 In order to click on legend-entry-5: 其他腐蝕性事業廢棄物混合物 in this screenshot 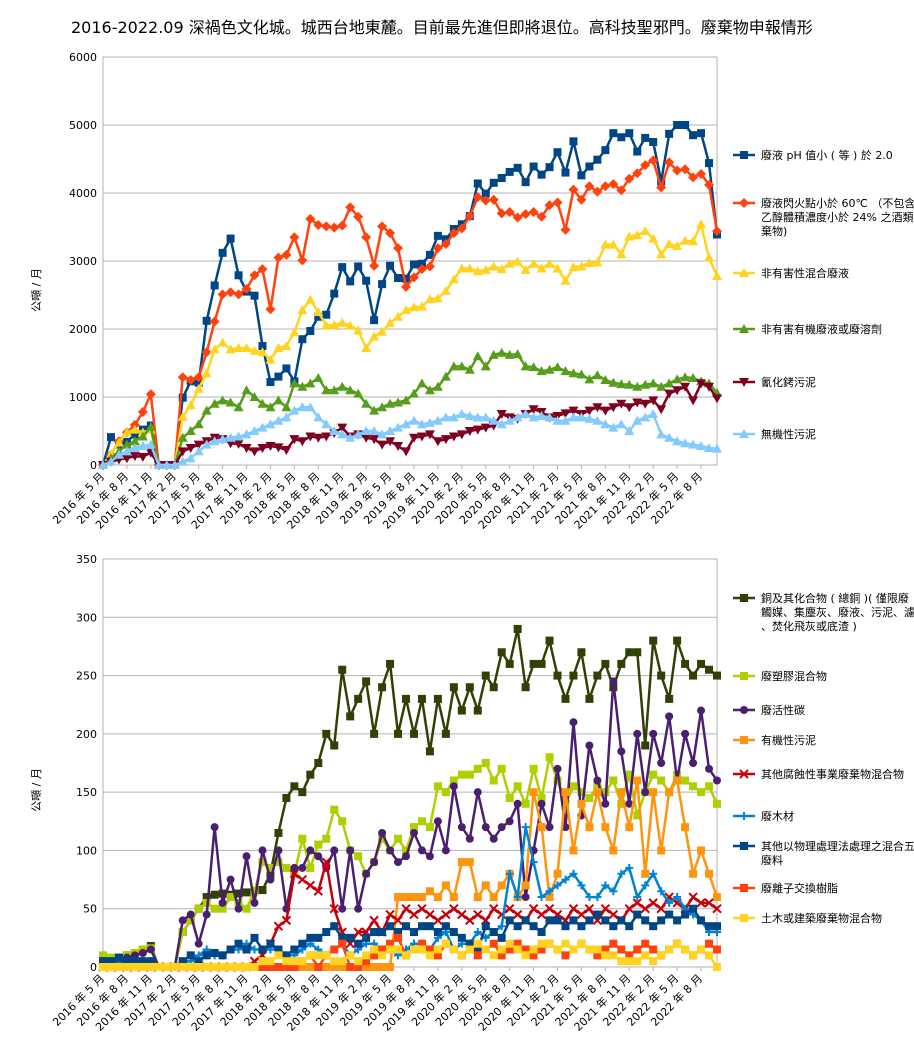, I will do `click(818, 774)`.